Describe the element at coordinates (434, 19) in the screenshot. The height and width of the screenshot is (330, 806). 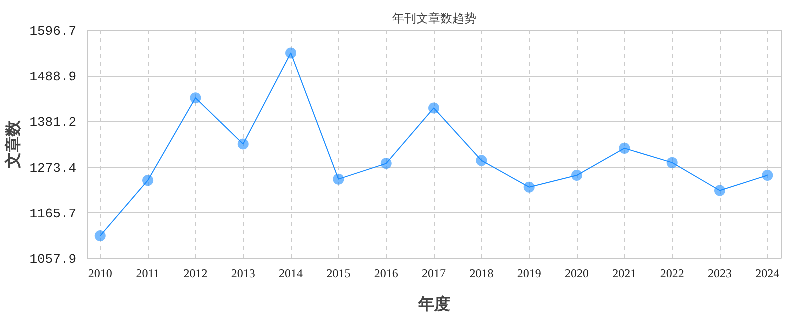
I see `chart-title: 年刊文章数趋势` at that location.